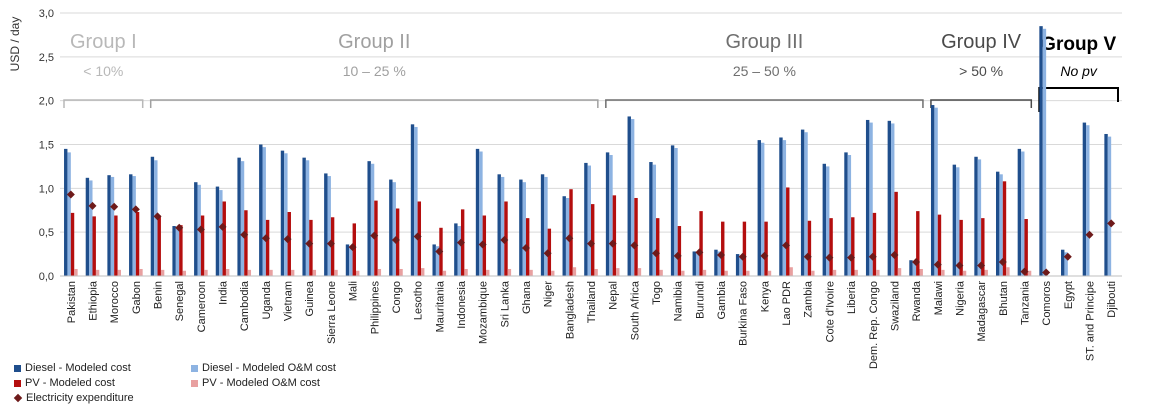  What do you see at coordinates (764, 42) in the screenshot?
I see `group-title: Group III` at bounding box center [764, 42].